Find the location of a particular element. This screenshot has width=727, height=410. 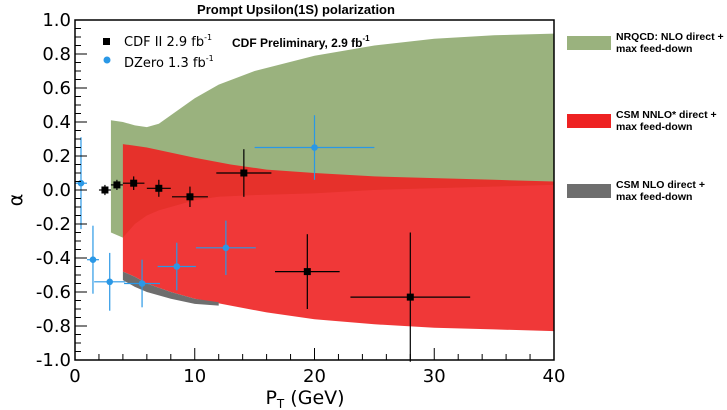

x-tick-label: 0 is located at coordinates (74, 376).